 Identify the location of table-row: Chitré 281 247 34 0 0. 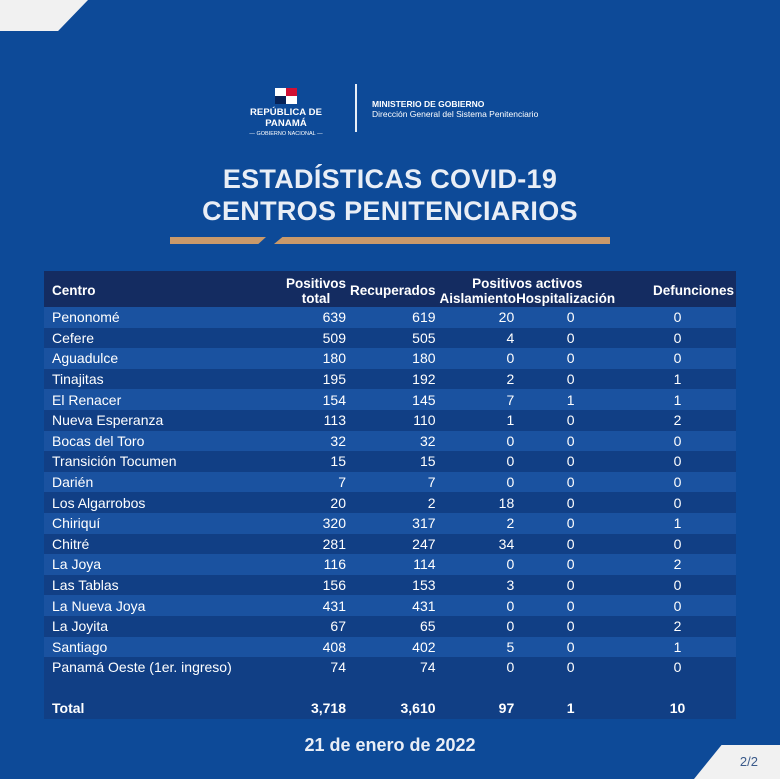
(390, 544).